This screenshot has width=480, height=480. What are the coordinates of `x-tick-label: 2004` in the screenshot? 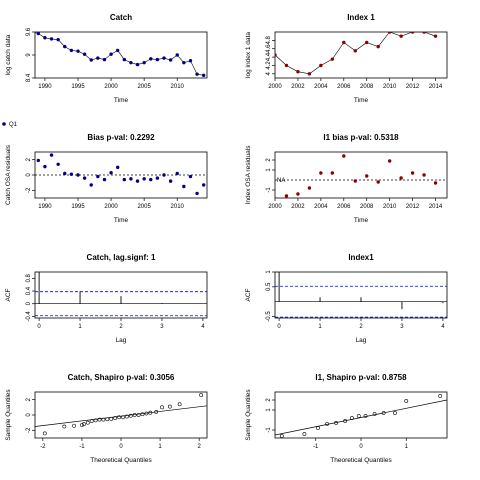 It's located at (321, 207).